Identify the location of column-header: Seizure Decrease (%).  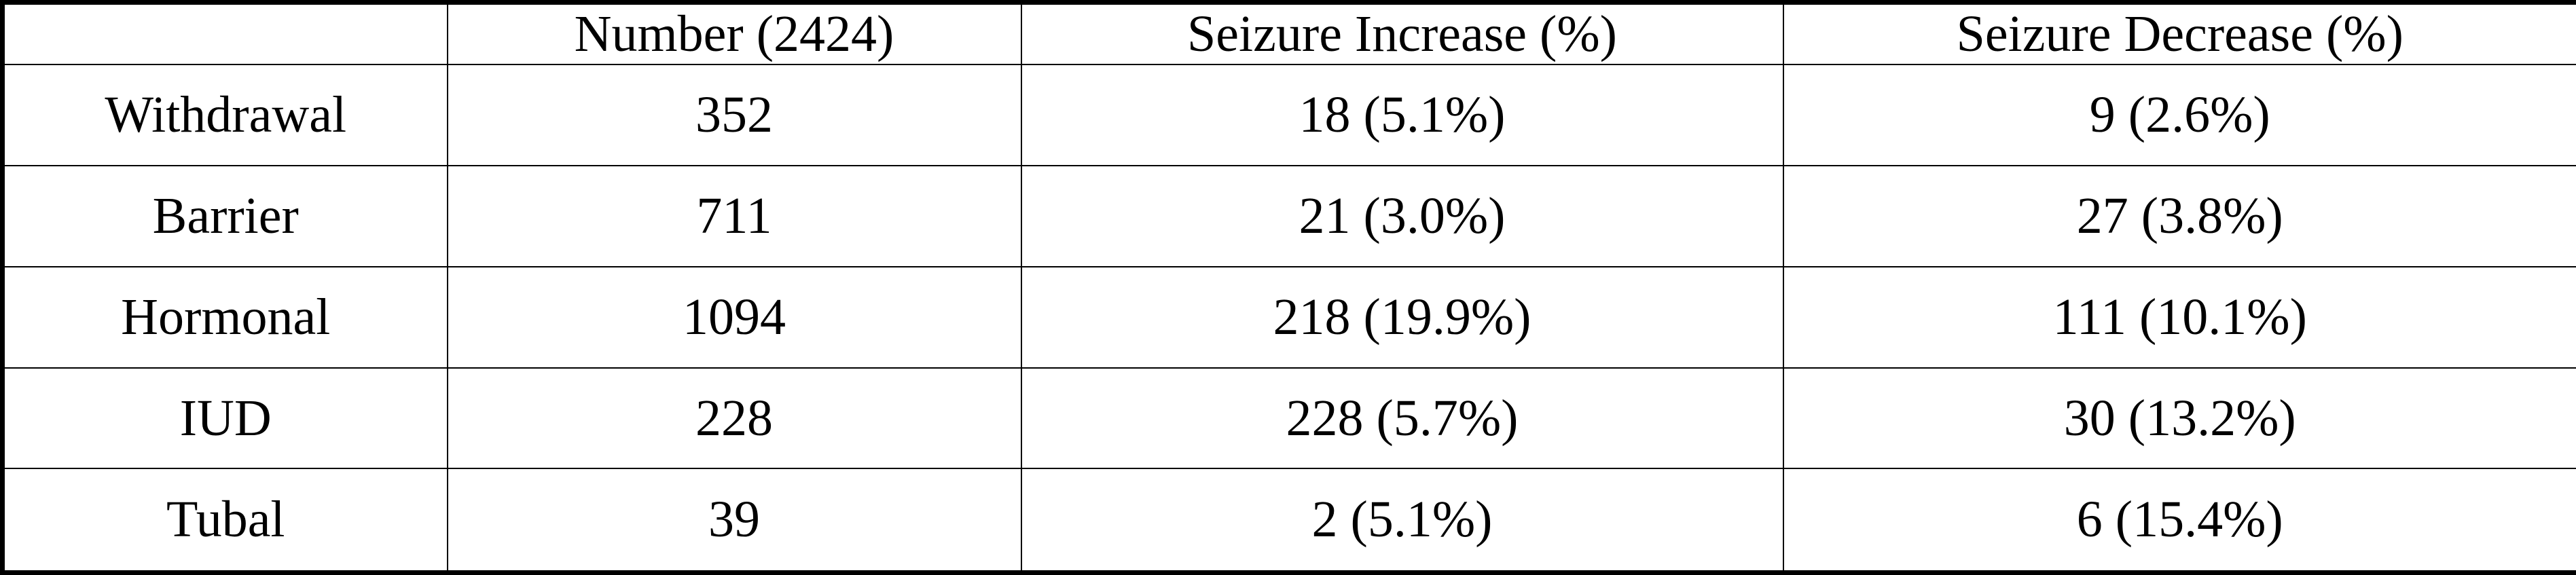
(2179, 33).